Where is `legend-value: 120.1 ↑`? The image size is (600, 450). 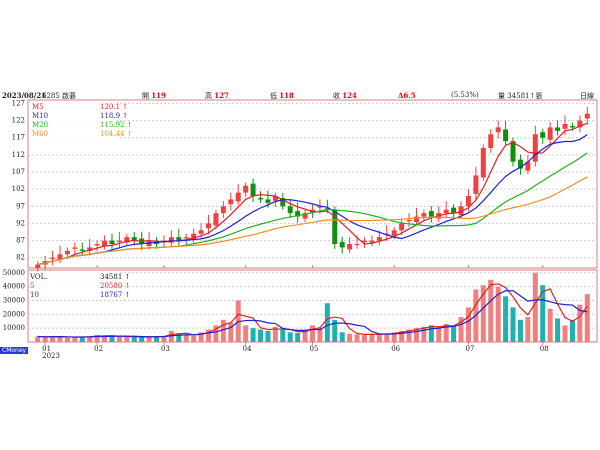
legend-value: 120.1 ↑ is located at coordinates (114, 107).